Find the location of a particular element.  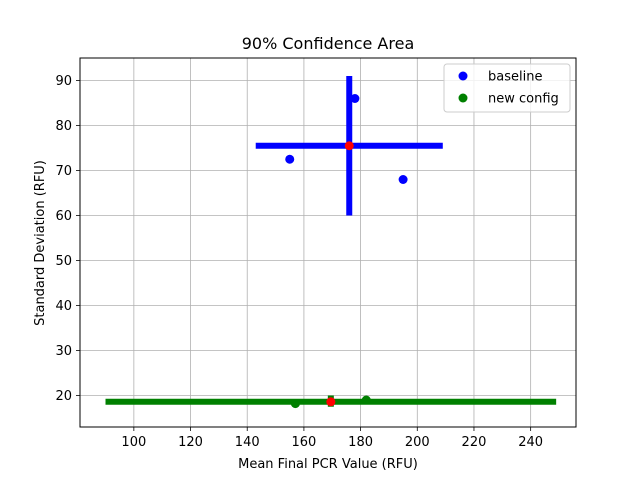

y-tick-label: 90 is located at coordinates (63, 81).